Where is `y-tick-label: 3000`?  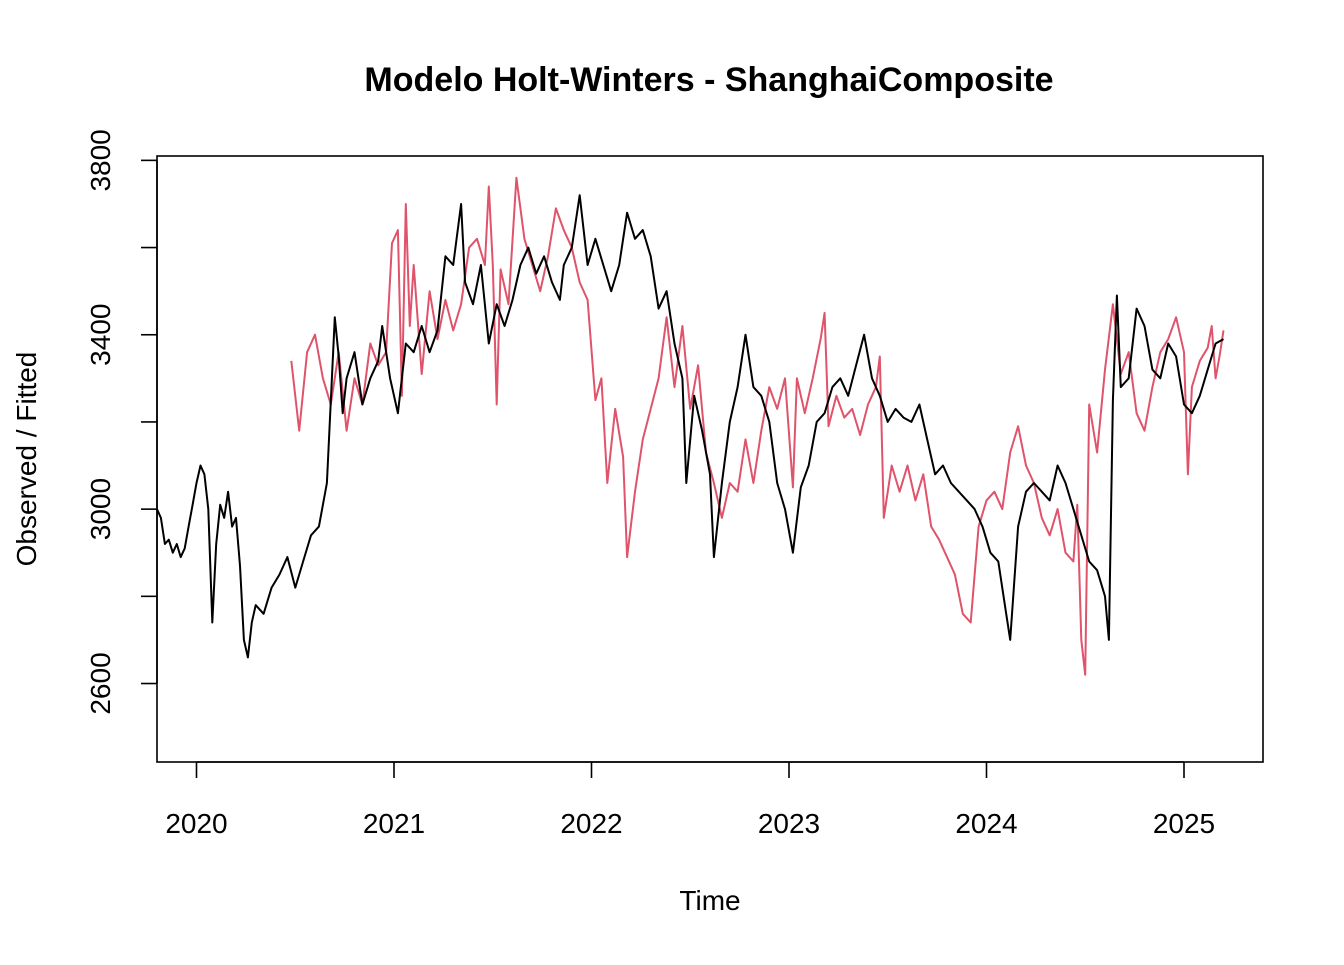 y-tick-label: 3000 is located at coordinates (100, 509).